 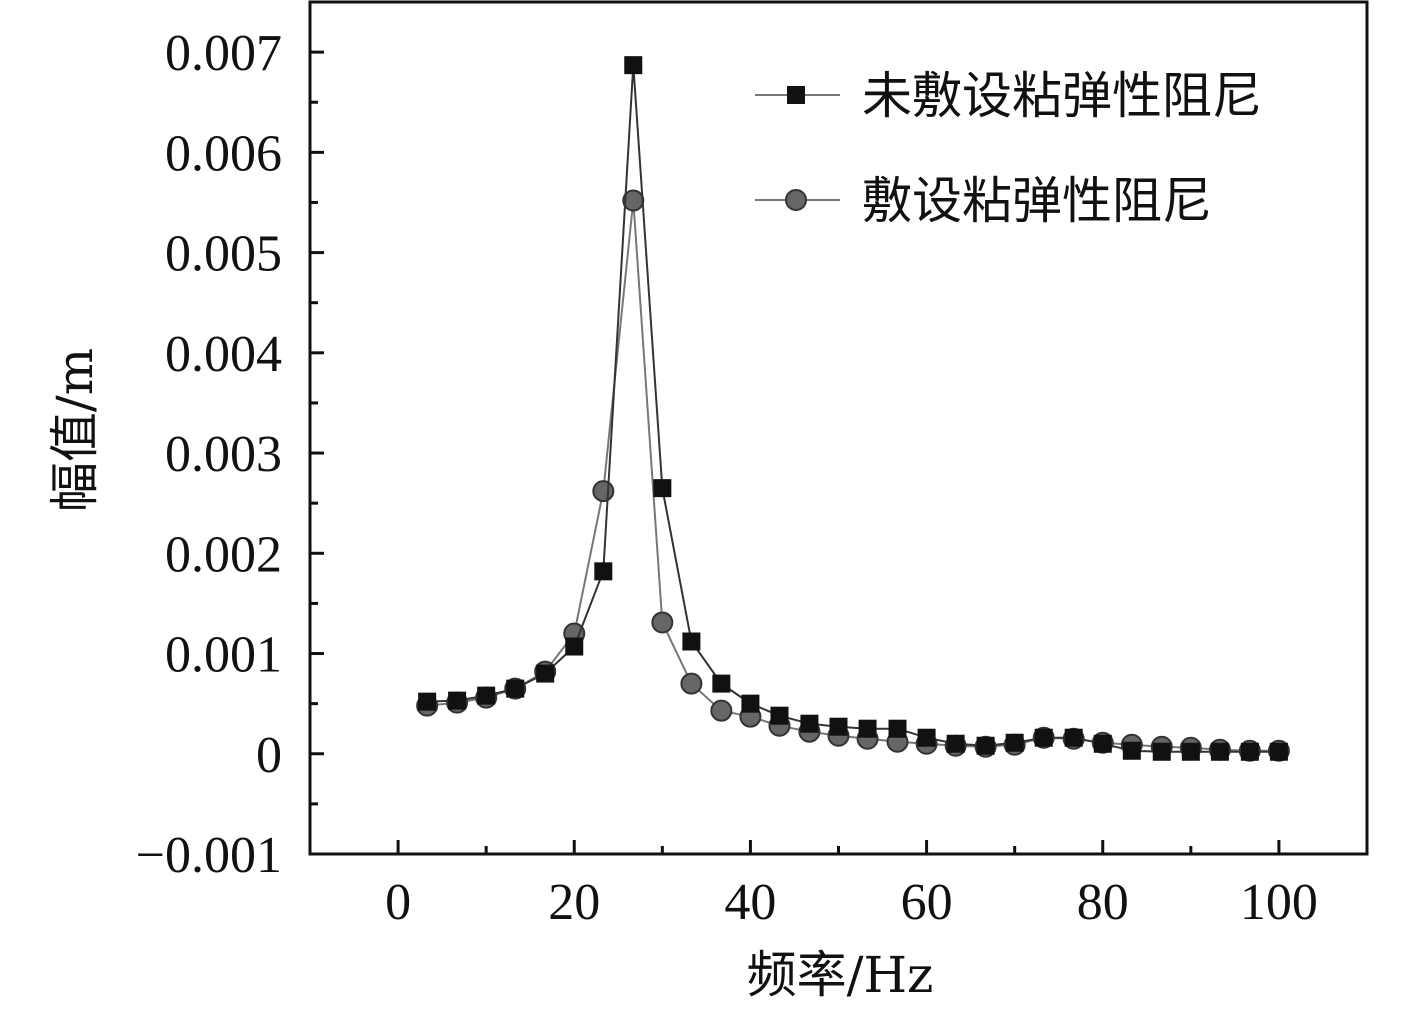 What do you see at coordinates (840, 975) in the screenshot?
I see `x-axis-title: 频率/Hz` at bounding box center [840, 975].